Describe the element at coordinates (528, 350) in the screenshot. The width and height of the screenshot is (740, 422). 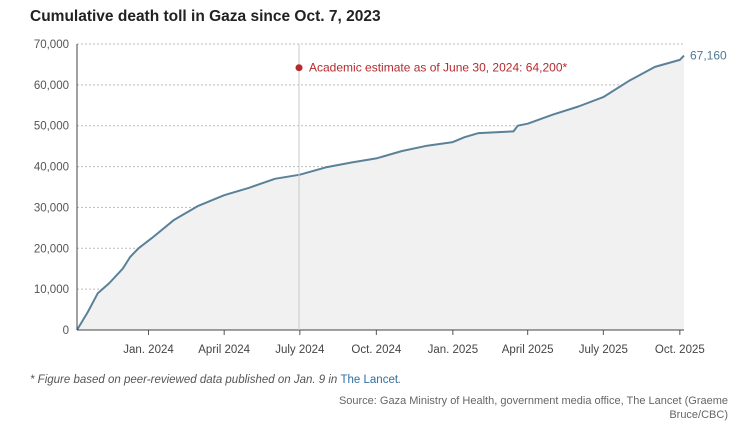
I see `x-tick-label: April 2025` at that location.